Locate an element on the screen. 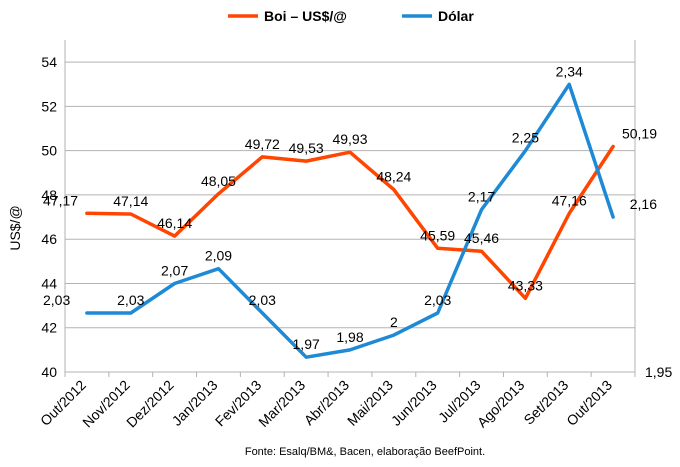 This screenshot has height=467, width=680. x-tick-label: Set/2013 is located at coordinates (545, 402).